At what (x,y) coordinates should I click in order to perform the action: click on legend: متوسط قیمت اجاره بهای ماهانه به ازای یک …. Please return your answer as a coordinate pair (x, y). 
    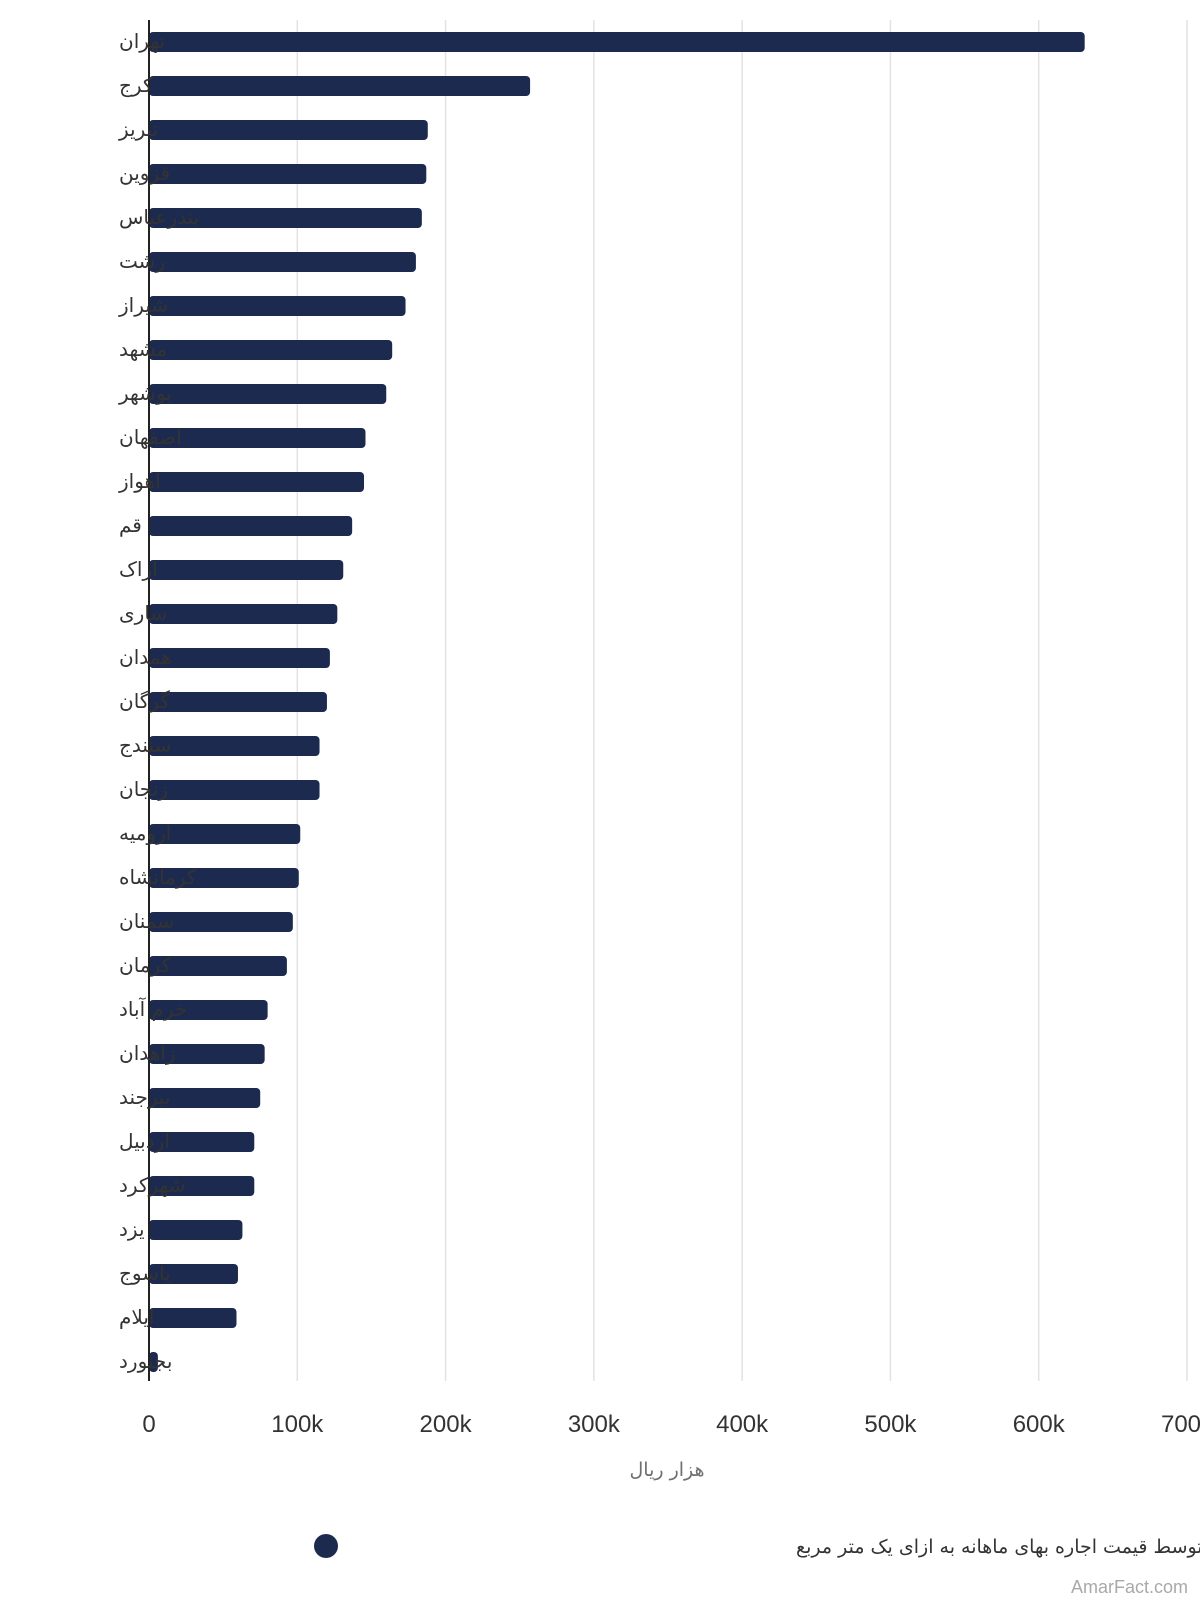
    Looking at the image, I should click on (757, 1546).